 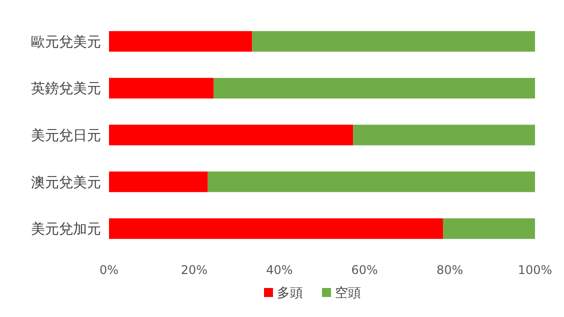 I want to click on x-tick-label: 100%, so click(x=535, y=270).